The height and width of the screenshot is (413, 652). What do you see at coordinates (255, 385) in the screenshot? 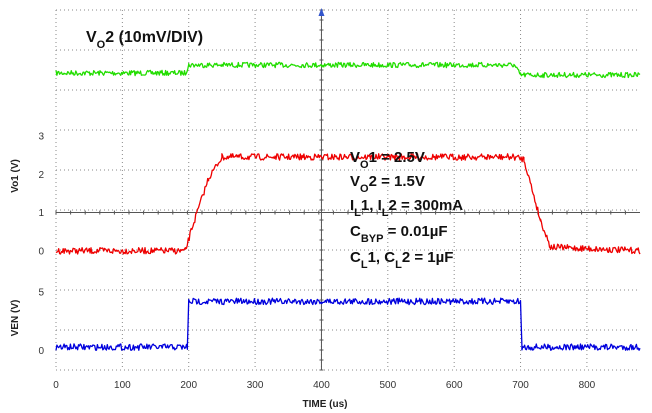
I see `x-tick-label: 300` at bounding box center [255, 385].